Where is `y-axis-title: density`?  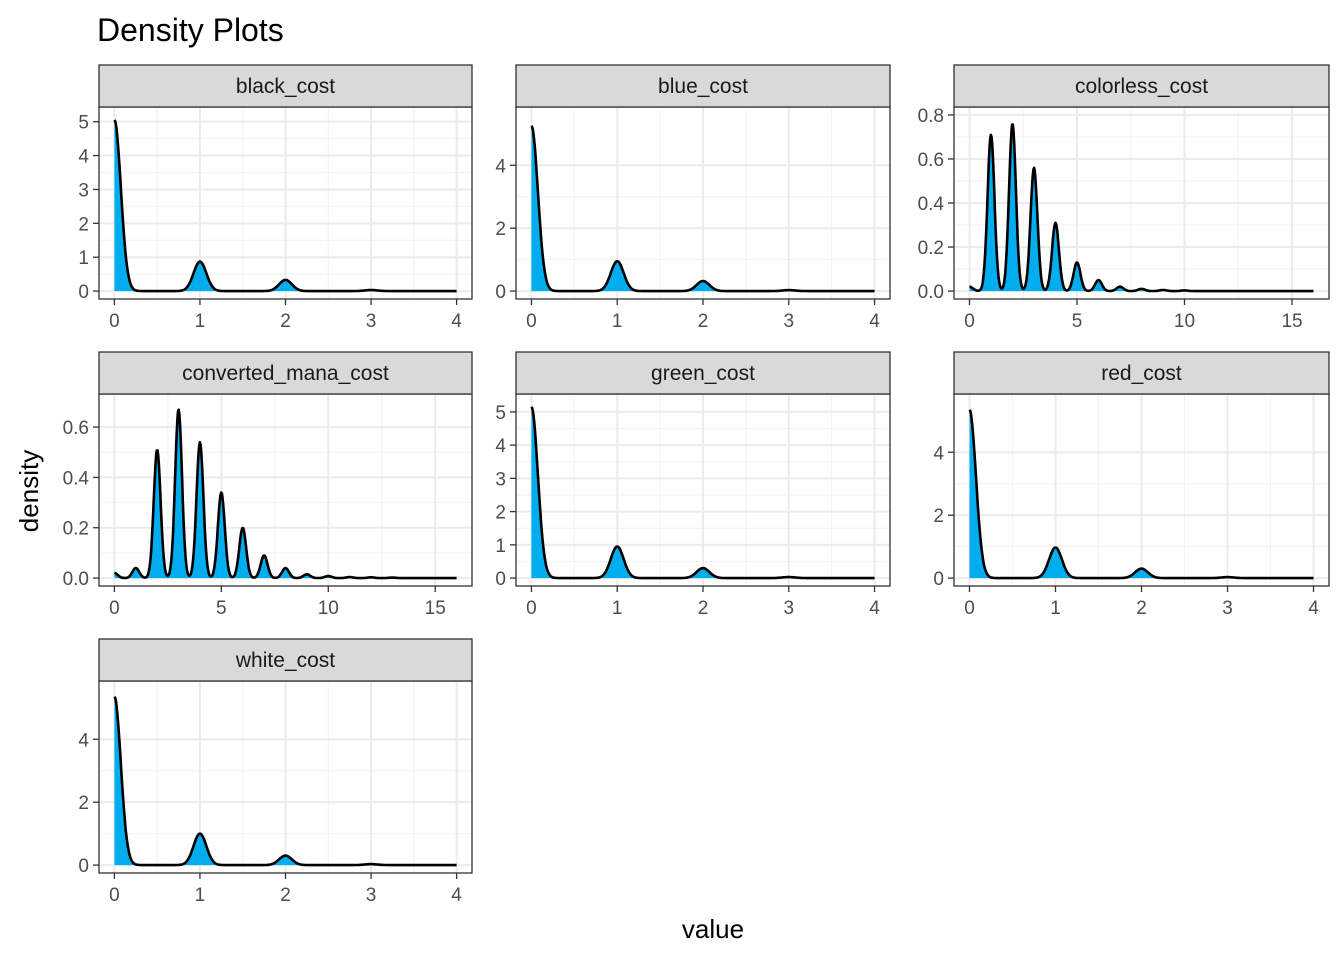 y-axis-title: density is located at coordinates (29, 491).